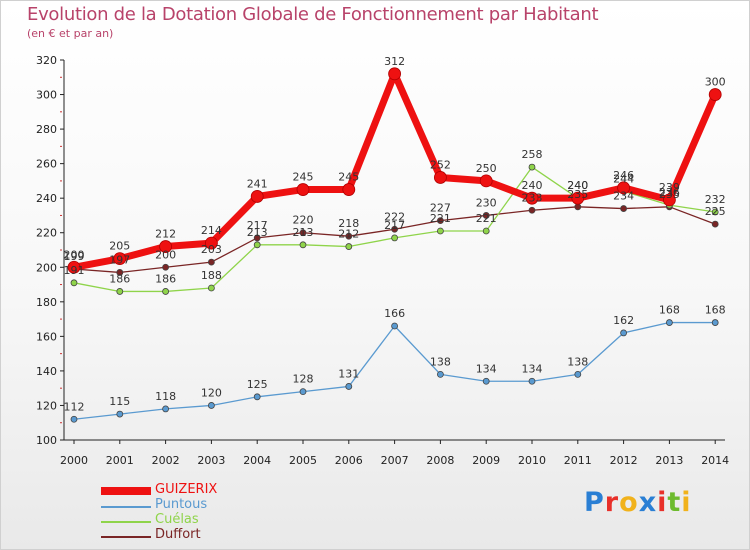  What do you see at coordinates (211, 230) in the screenshot?
I see `data-label: 214` at bounding box center [211, 230].